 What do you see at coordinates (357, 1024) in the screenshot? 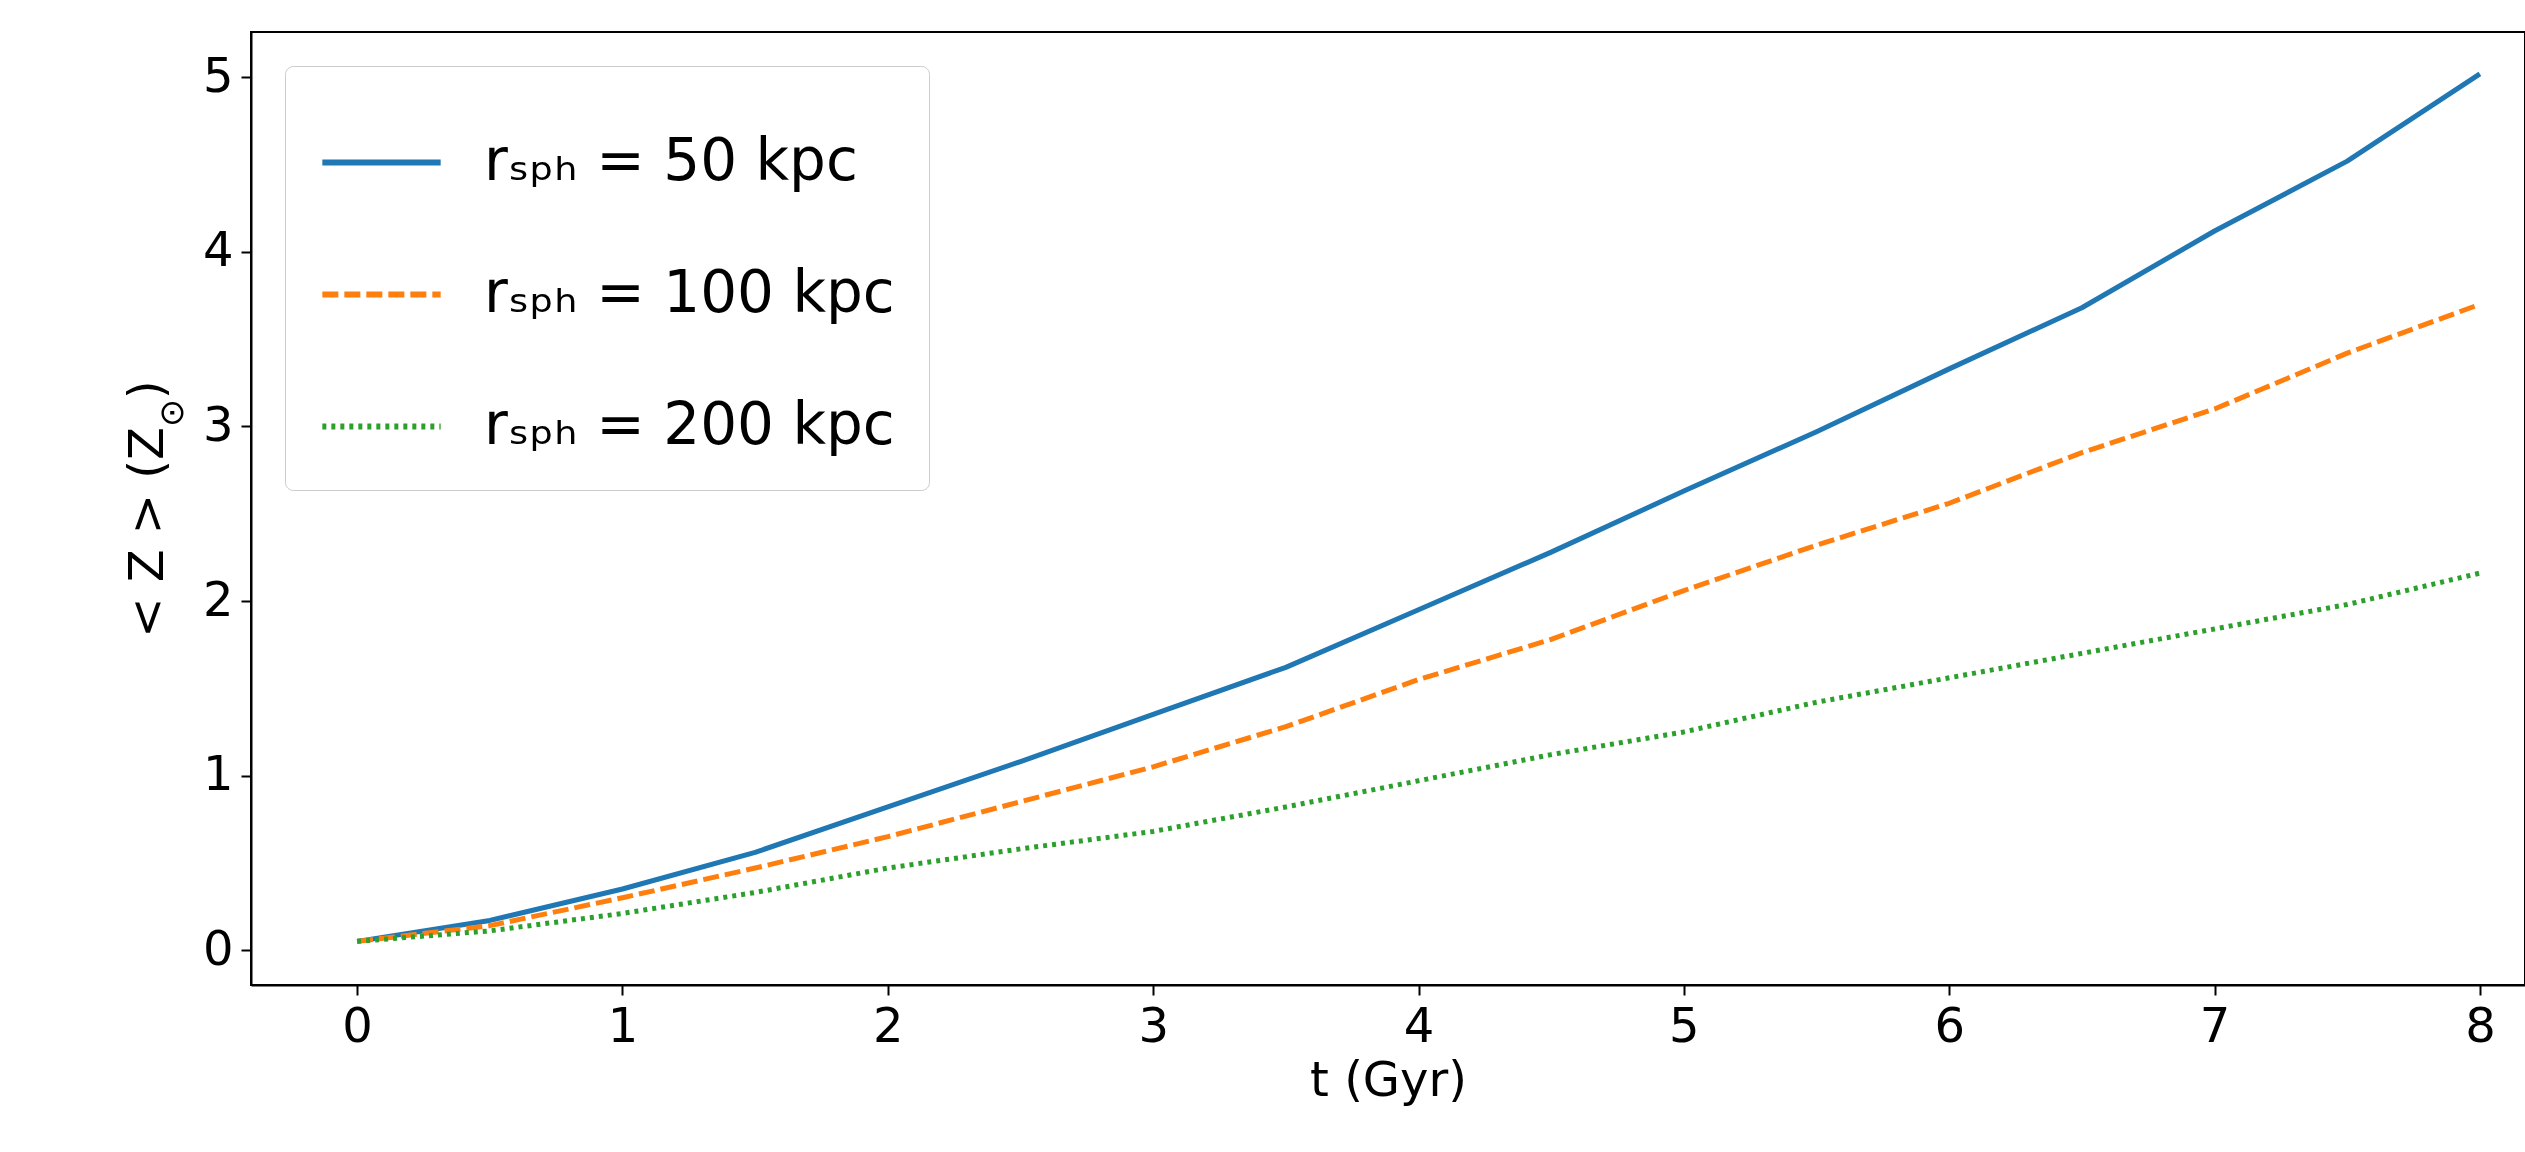
I see `x-tick-label: 0` at bounding box center [357, 1024].